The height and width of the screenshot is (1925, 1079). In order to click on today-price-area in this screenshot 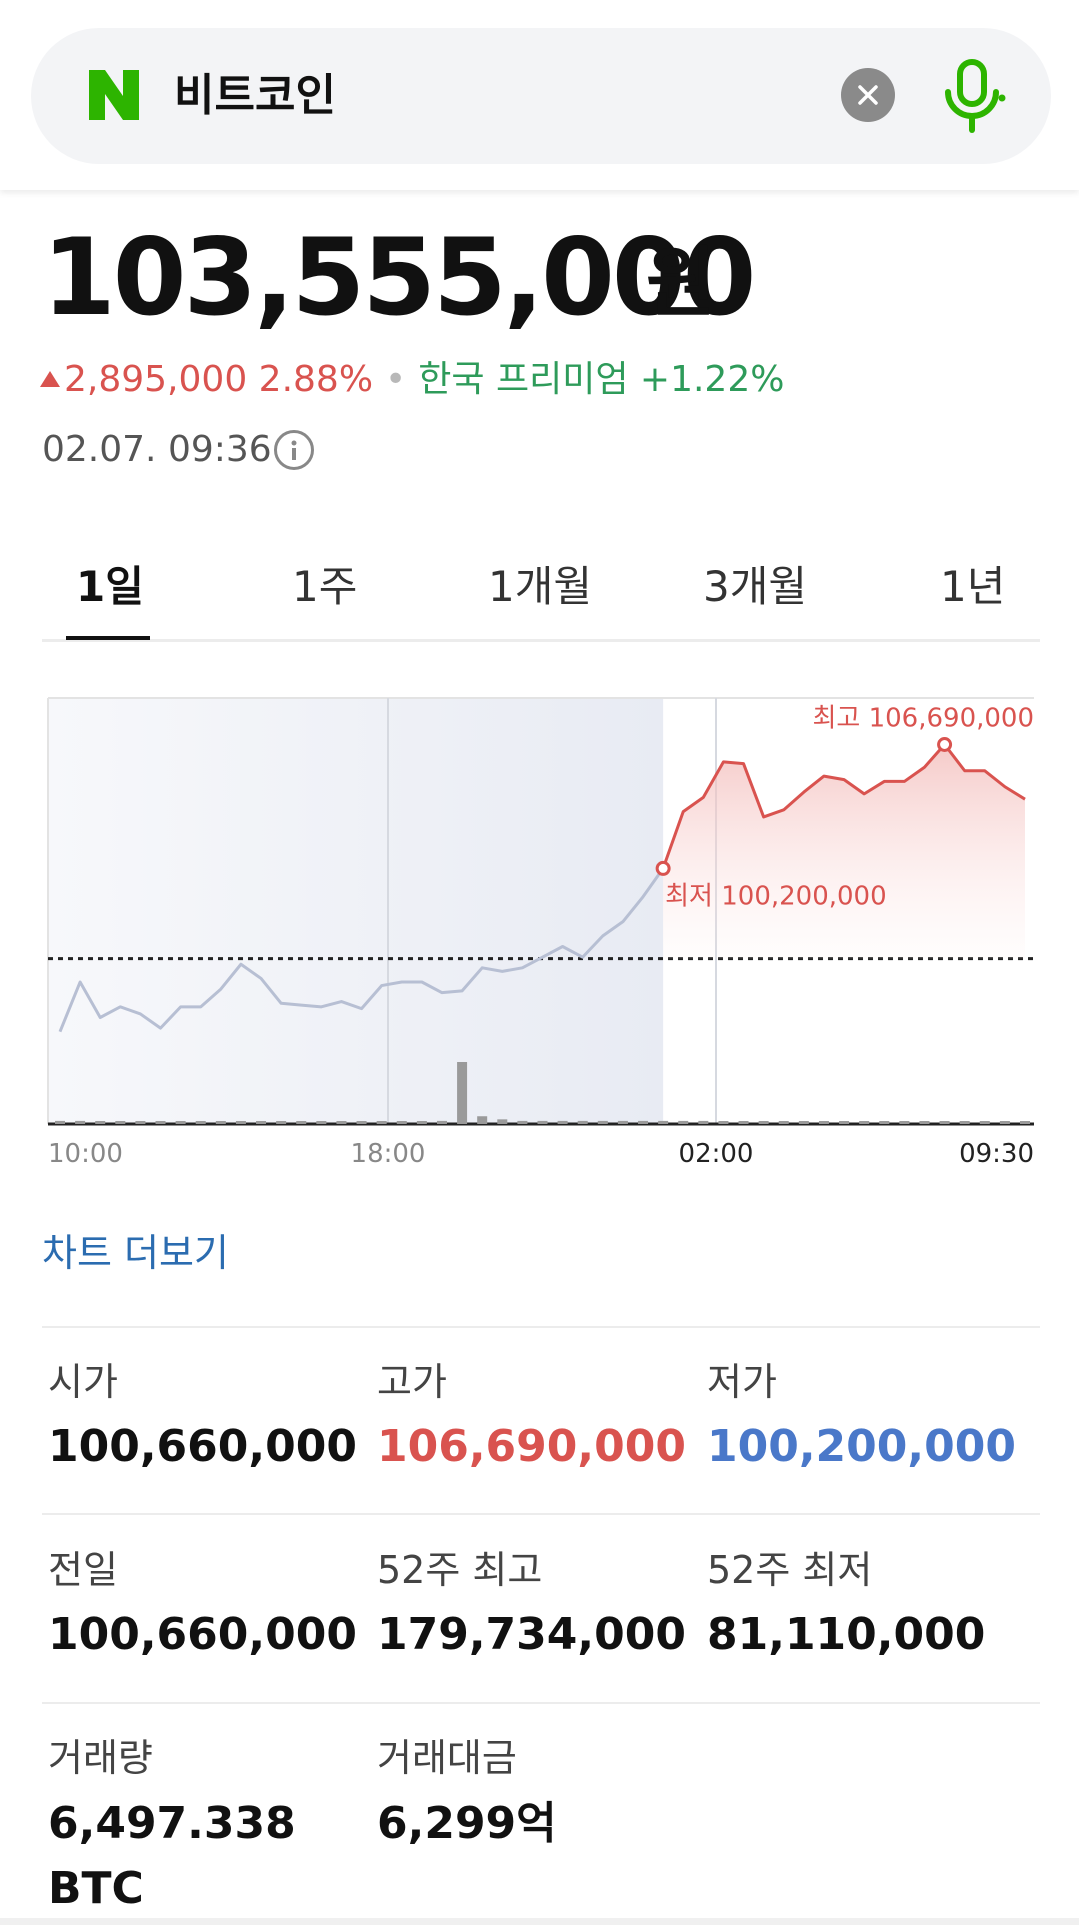, I will do `click(844, 851)`.